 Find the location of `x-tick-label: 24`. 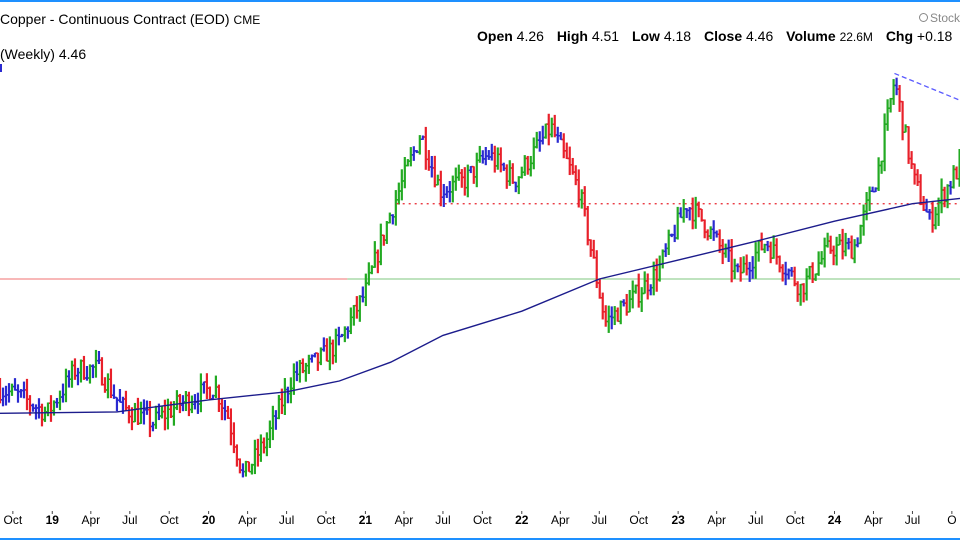

x-tick-label: 24 is located at coordinates (835, 520).